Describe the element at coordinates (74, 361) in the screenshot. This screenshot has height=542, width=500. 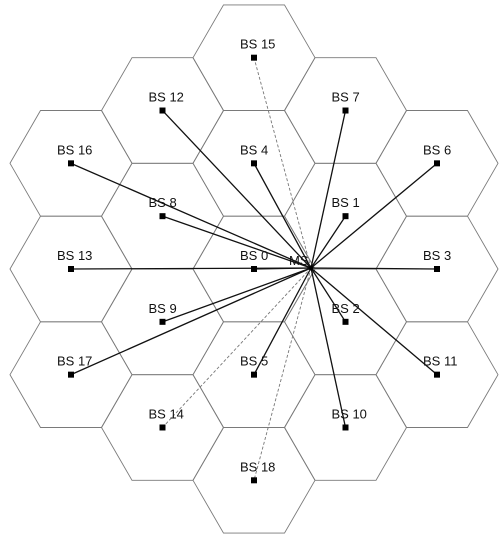
I see `bs-label: BS 17` at that location.